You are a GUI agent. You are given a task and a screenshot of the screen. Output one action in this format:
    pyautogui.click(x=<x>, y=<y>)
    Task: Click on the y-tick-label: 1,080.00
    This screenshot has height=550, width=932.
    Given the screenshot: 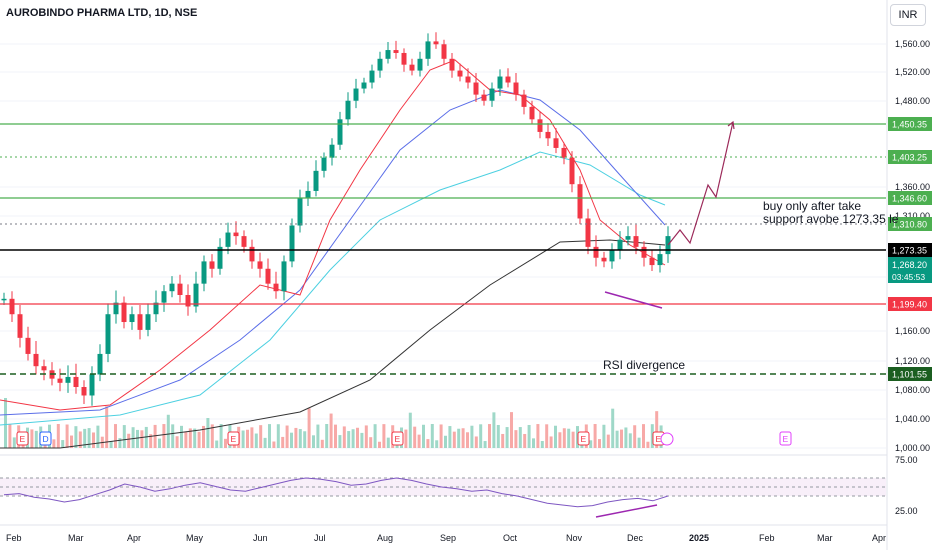 What is the action you would take?
    pyautogui.click(x=912, y=390)
    